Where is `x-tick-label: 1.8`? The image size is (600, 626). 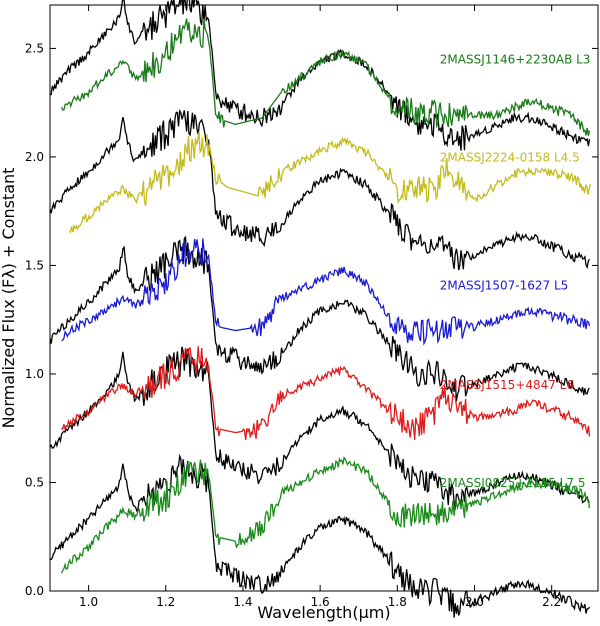
x-tick-label: 1.8 is located at coordinates (397, 602).